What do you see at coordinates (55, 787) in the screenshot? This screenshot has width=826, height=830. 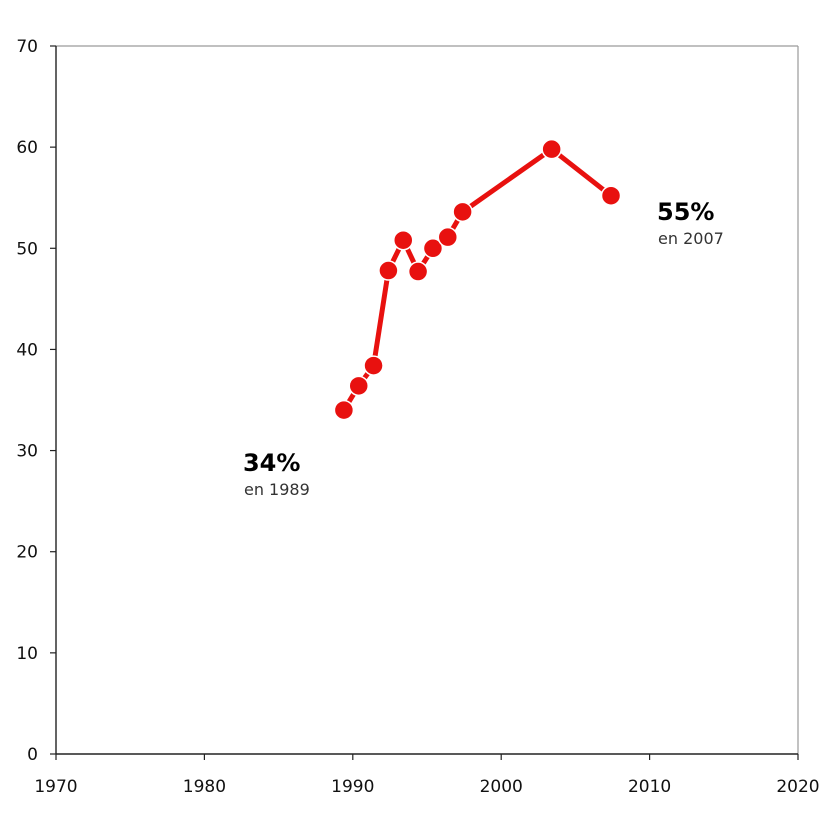 I see `x-tick-label: 1970` at bounding box center [55, 787].